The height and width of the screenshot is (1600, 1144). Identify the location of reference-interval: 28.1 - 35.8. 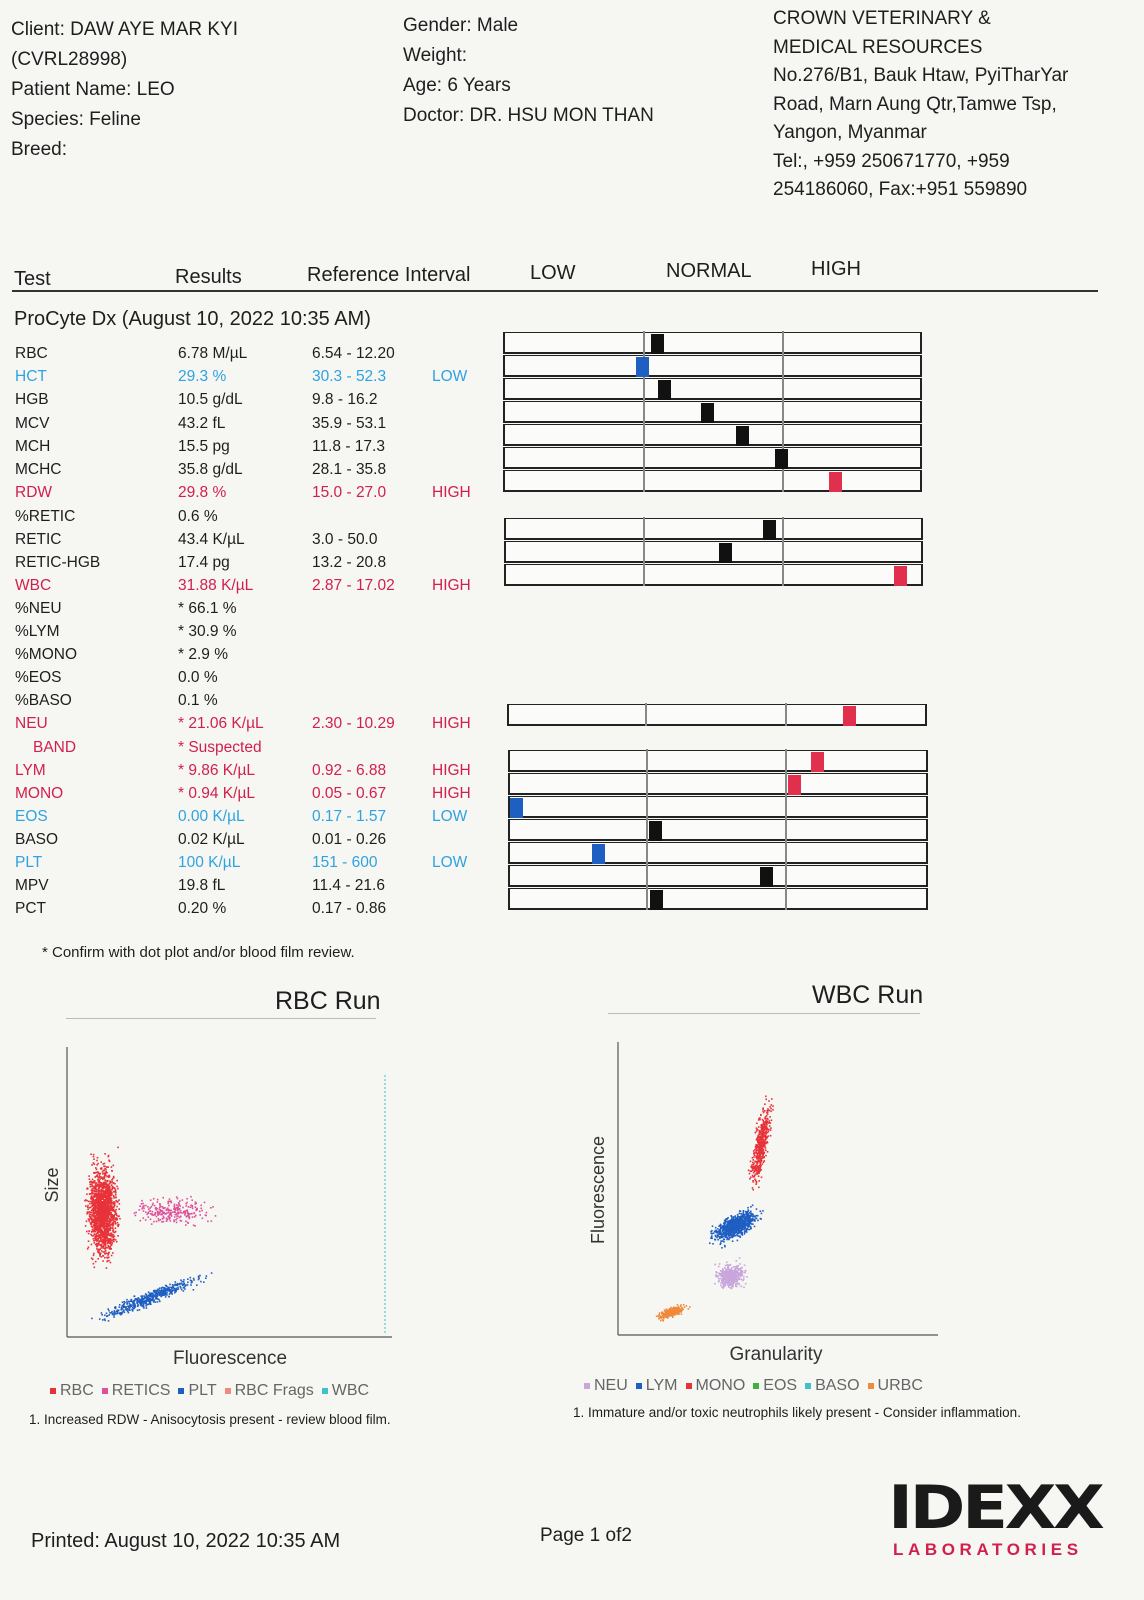
(349, 469).